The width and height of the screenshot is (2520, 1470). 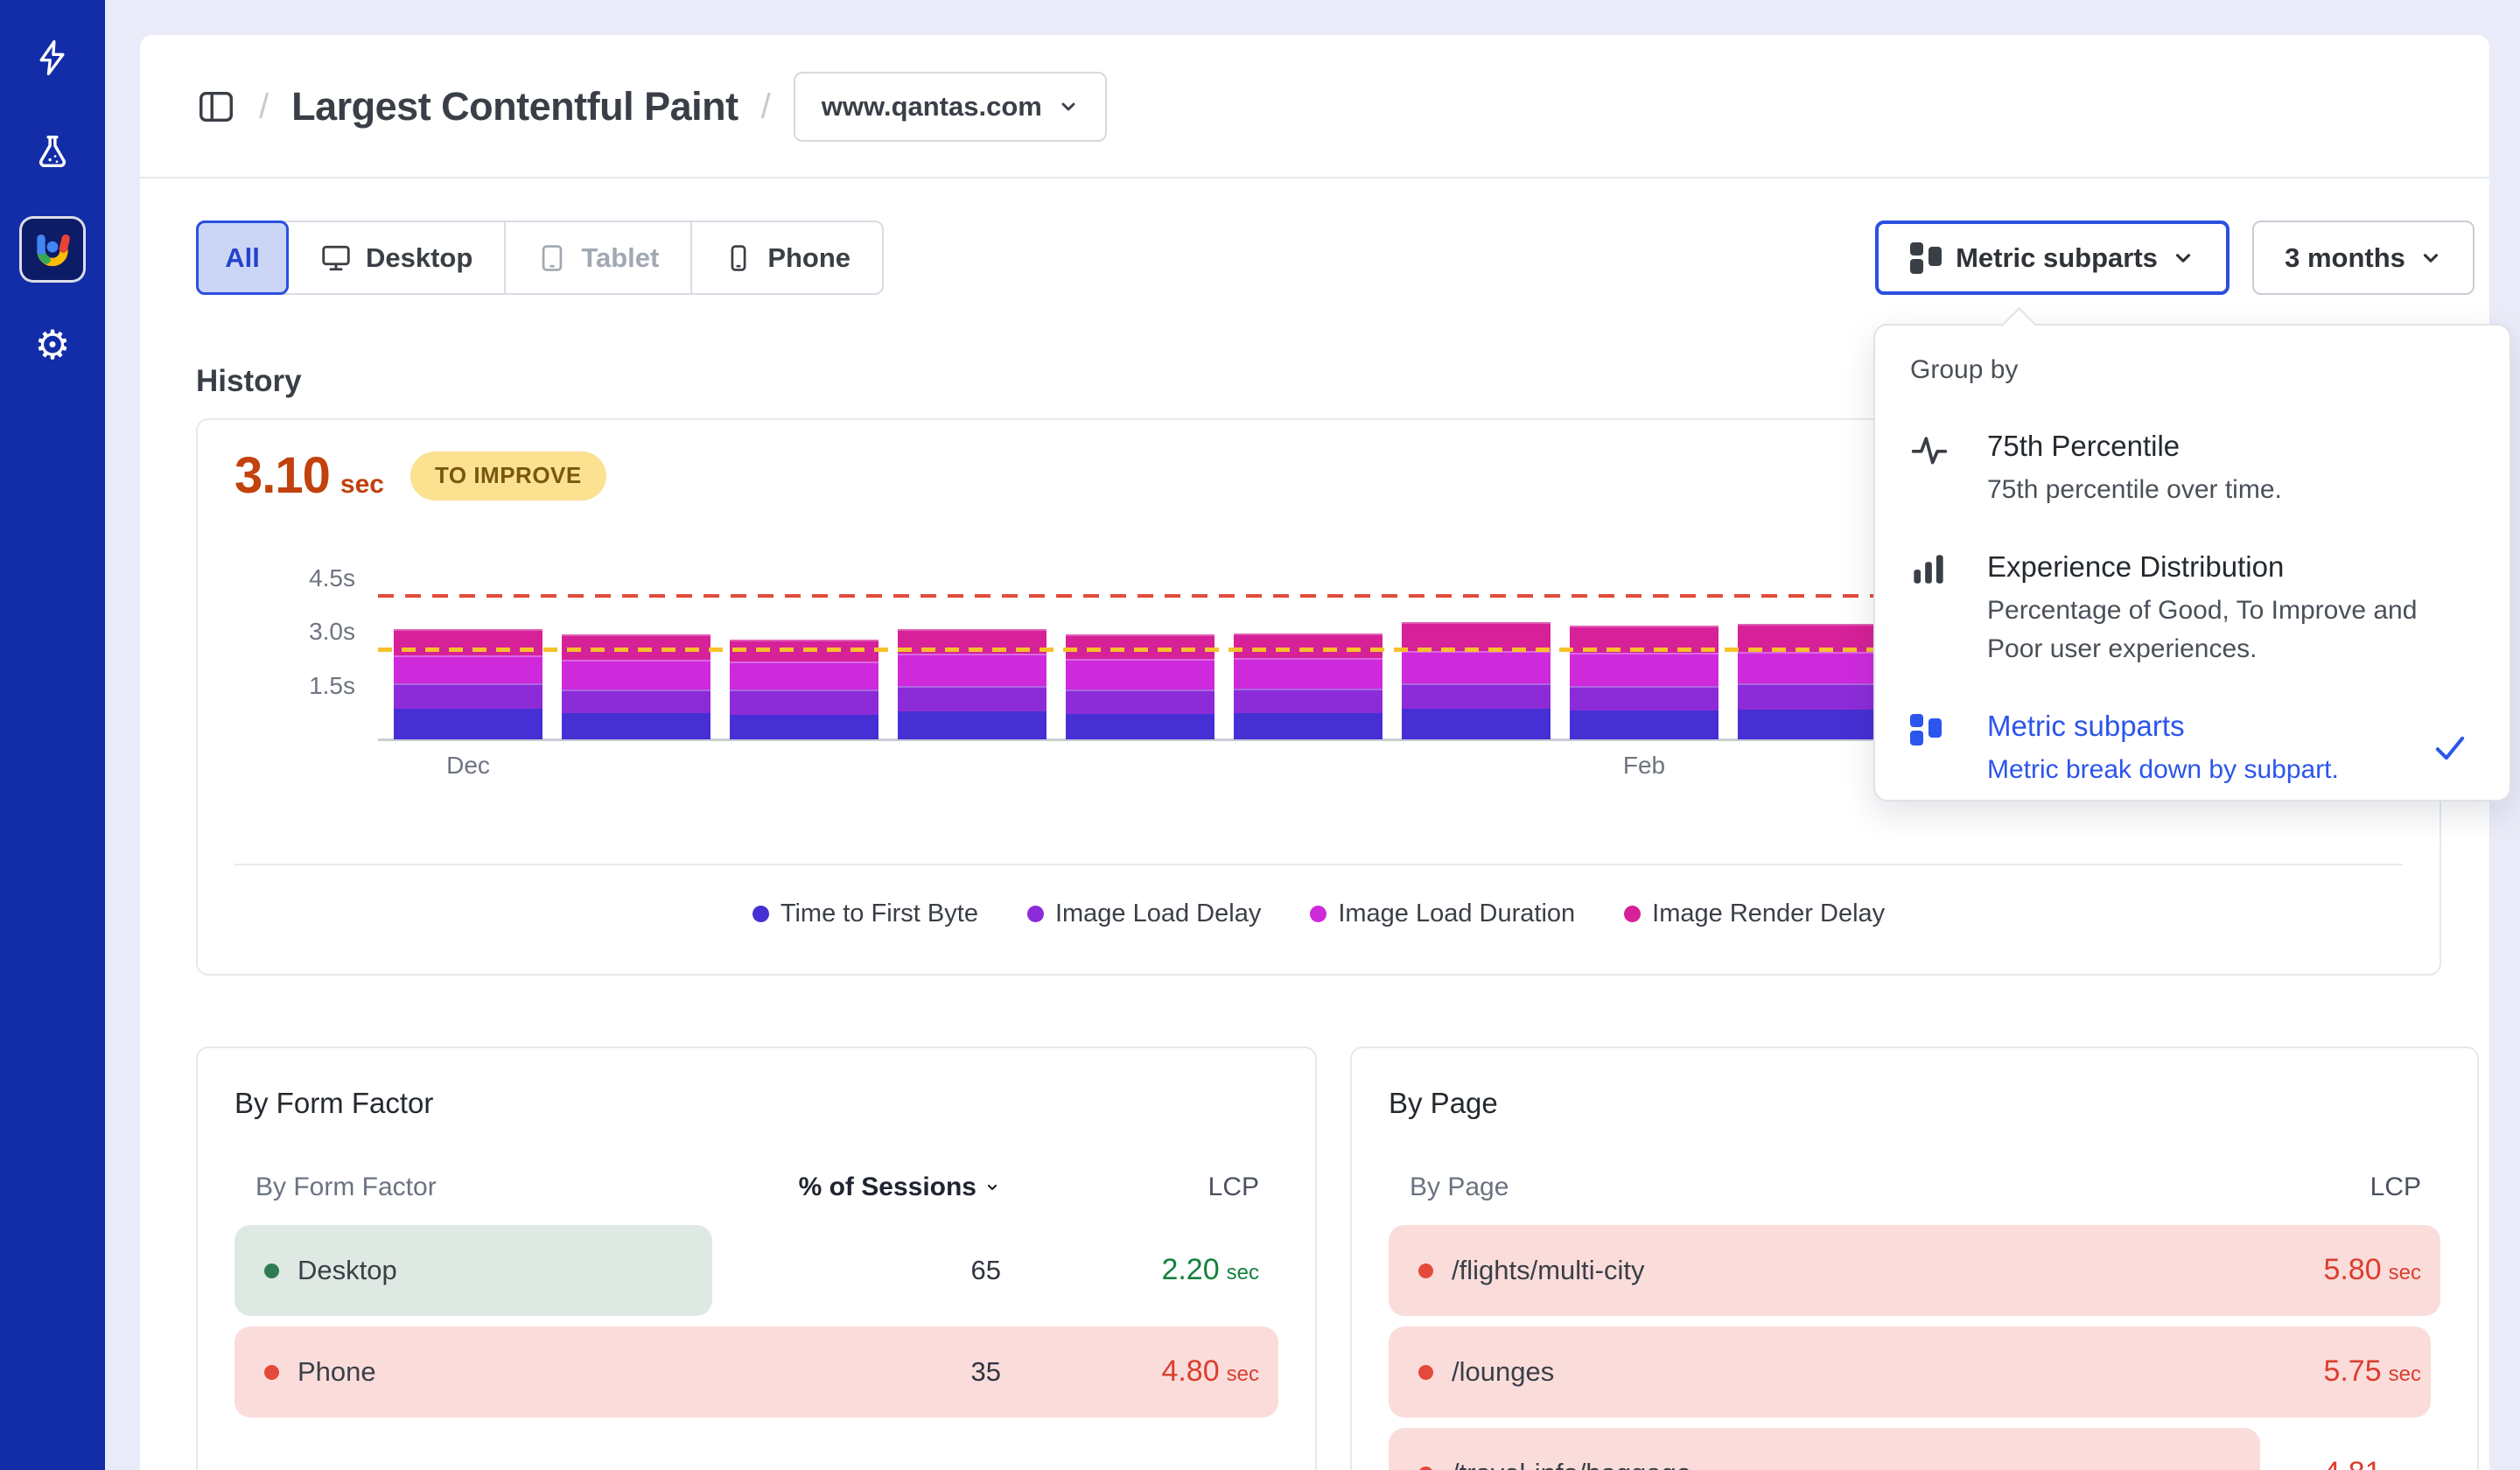 What do you see at coordinates (52, 249) in the screenshot?
I see `crux-logo` at bounding box center [52, 249].